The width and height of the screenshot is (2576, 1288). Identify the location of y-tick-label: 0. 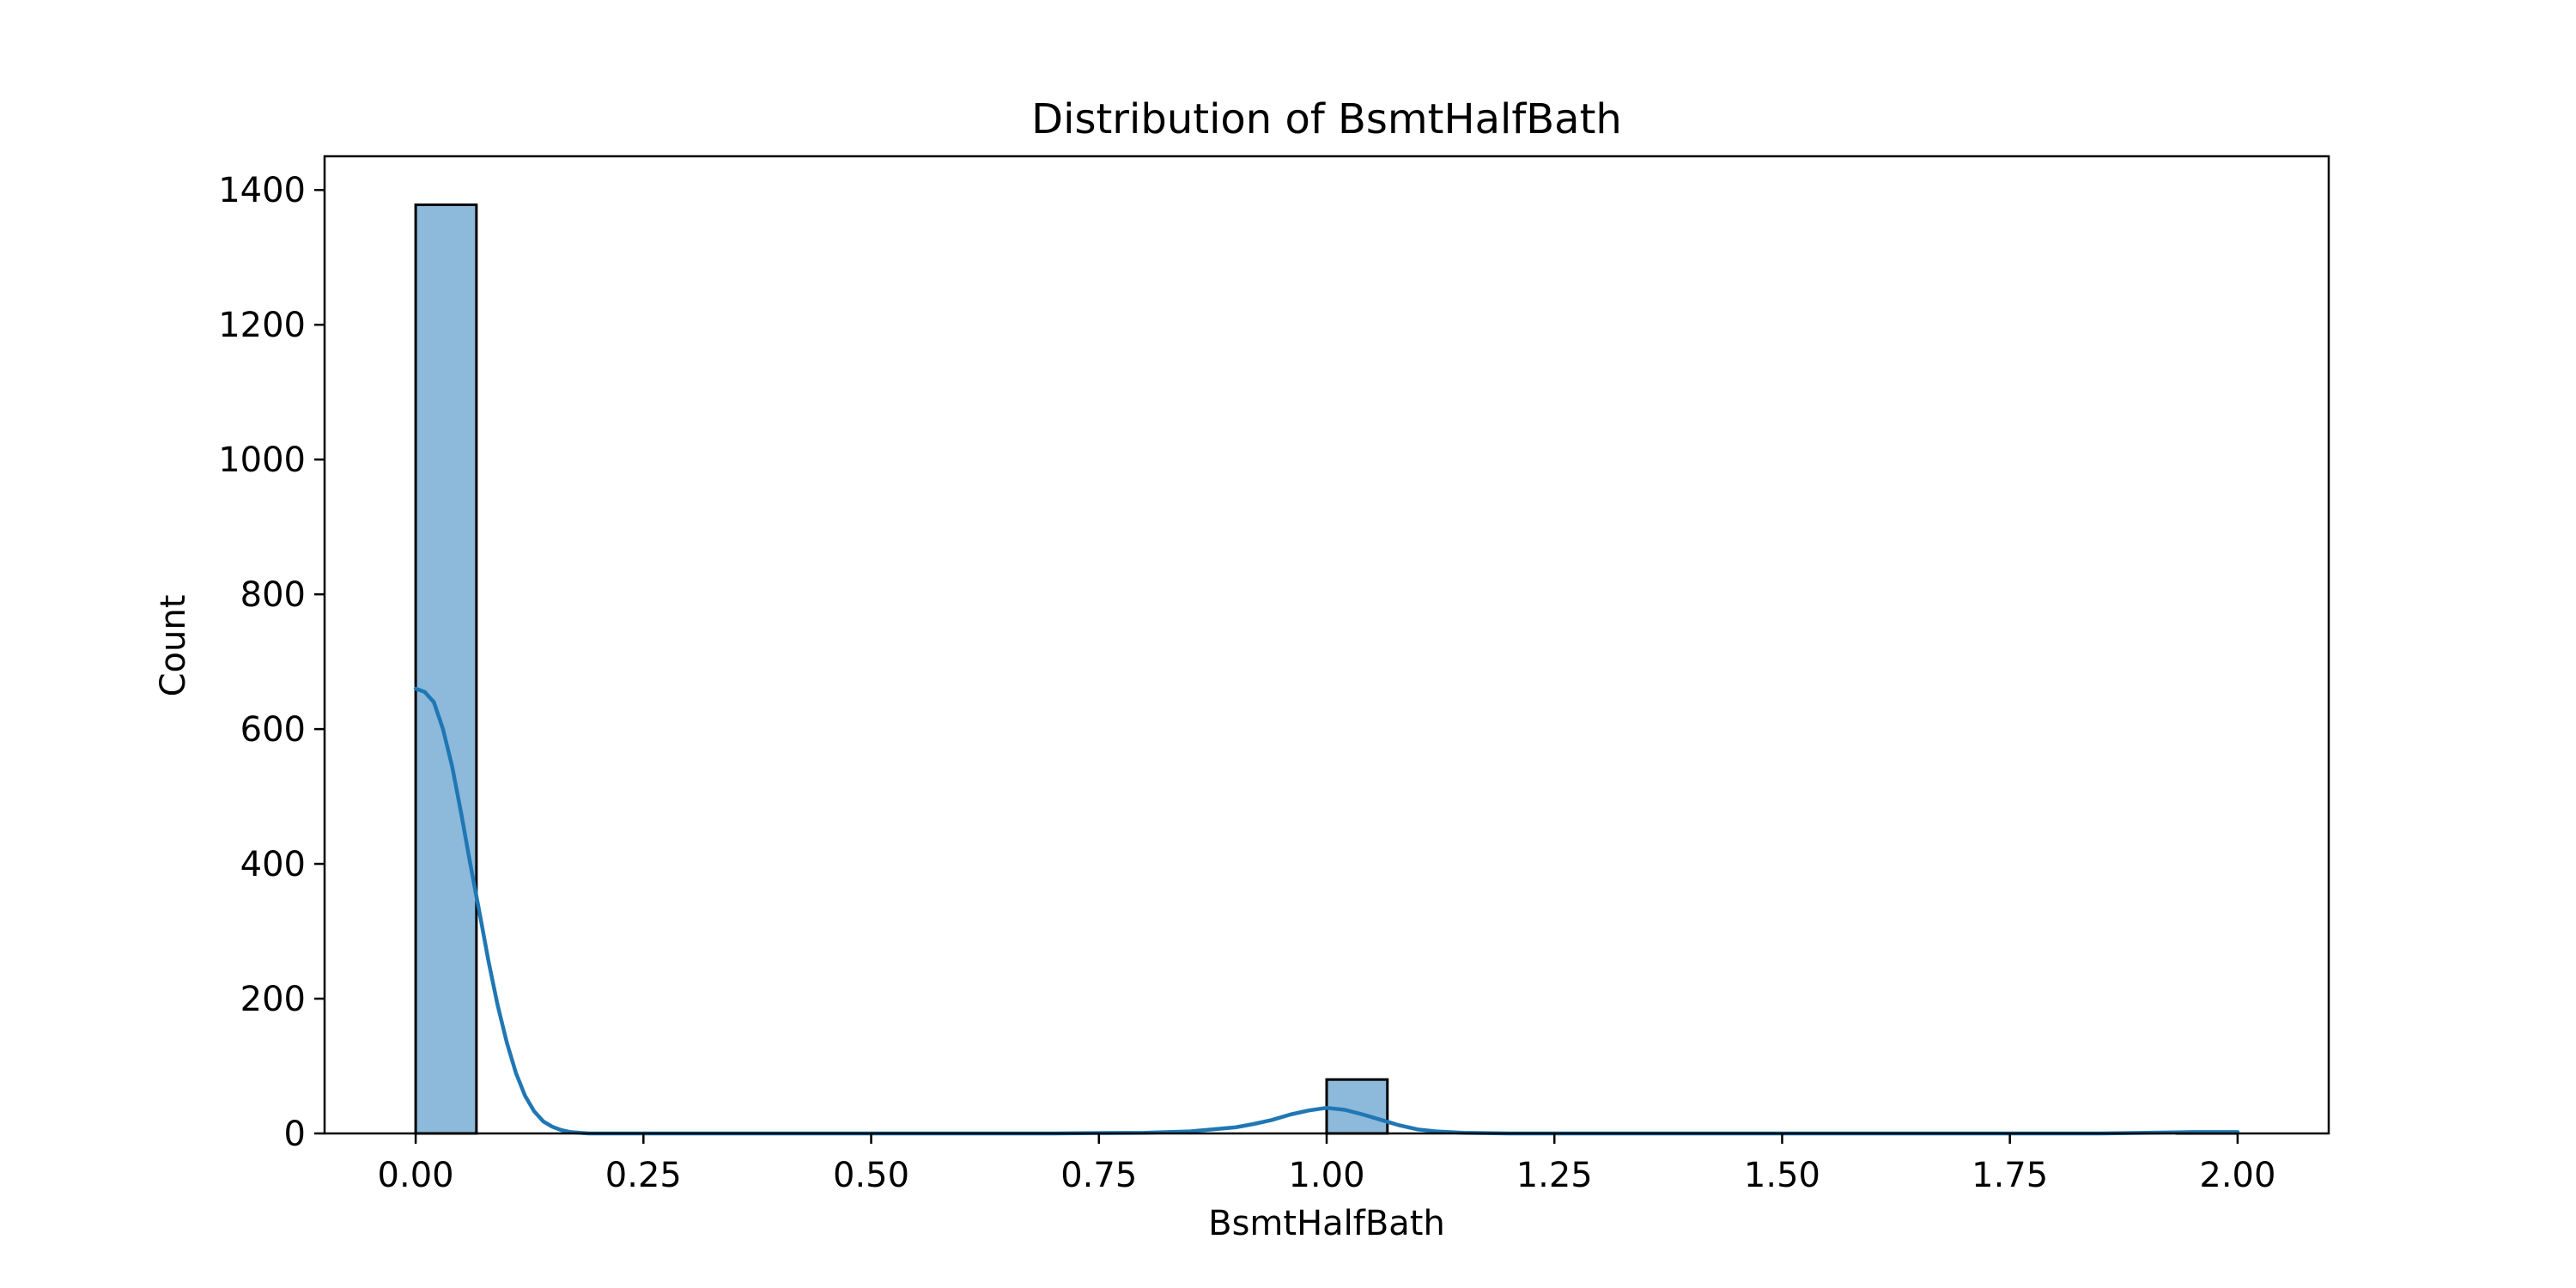
(295, 1134).